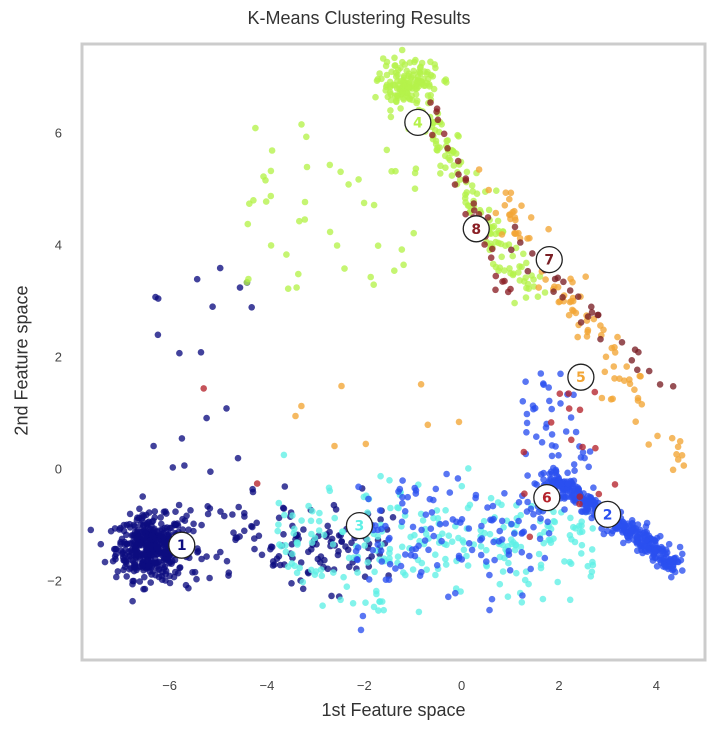 This screenshot has height=734, width=718. Describe the element at coordinates (359, 18) in the screenshot. I see `chart-title: K-Means Clustering Results` at that location.